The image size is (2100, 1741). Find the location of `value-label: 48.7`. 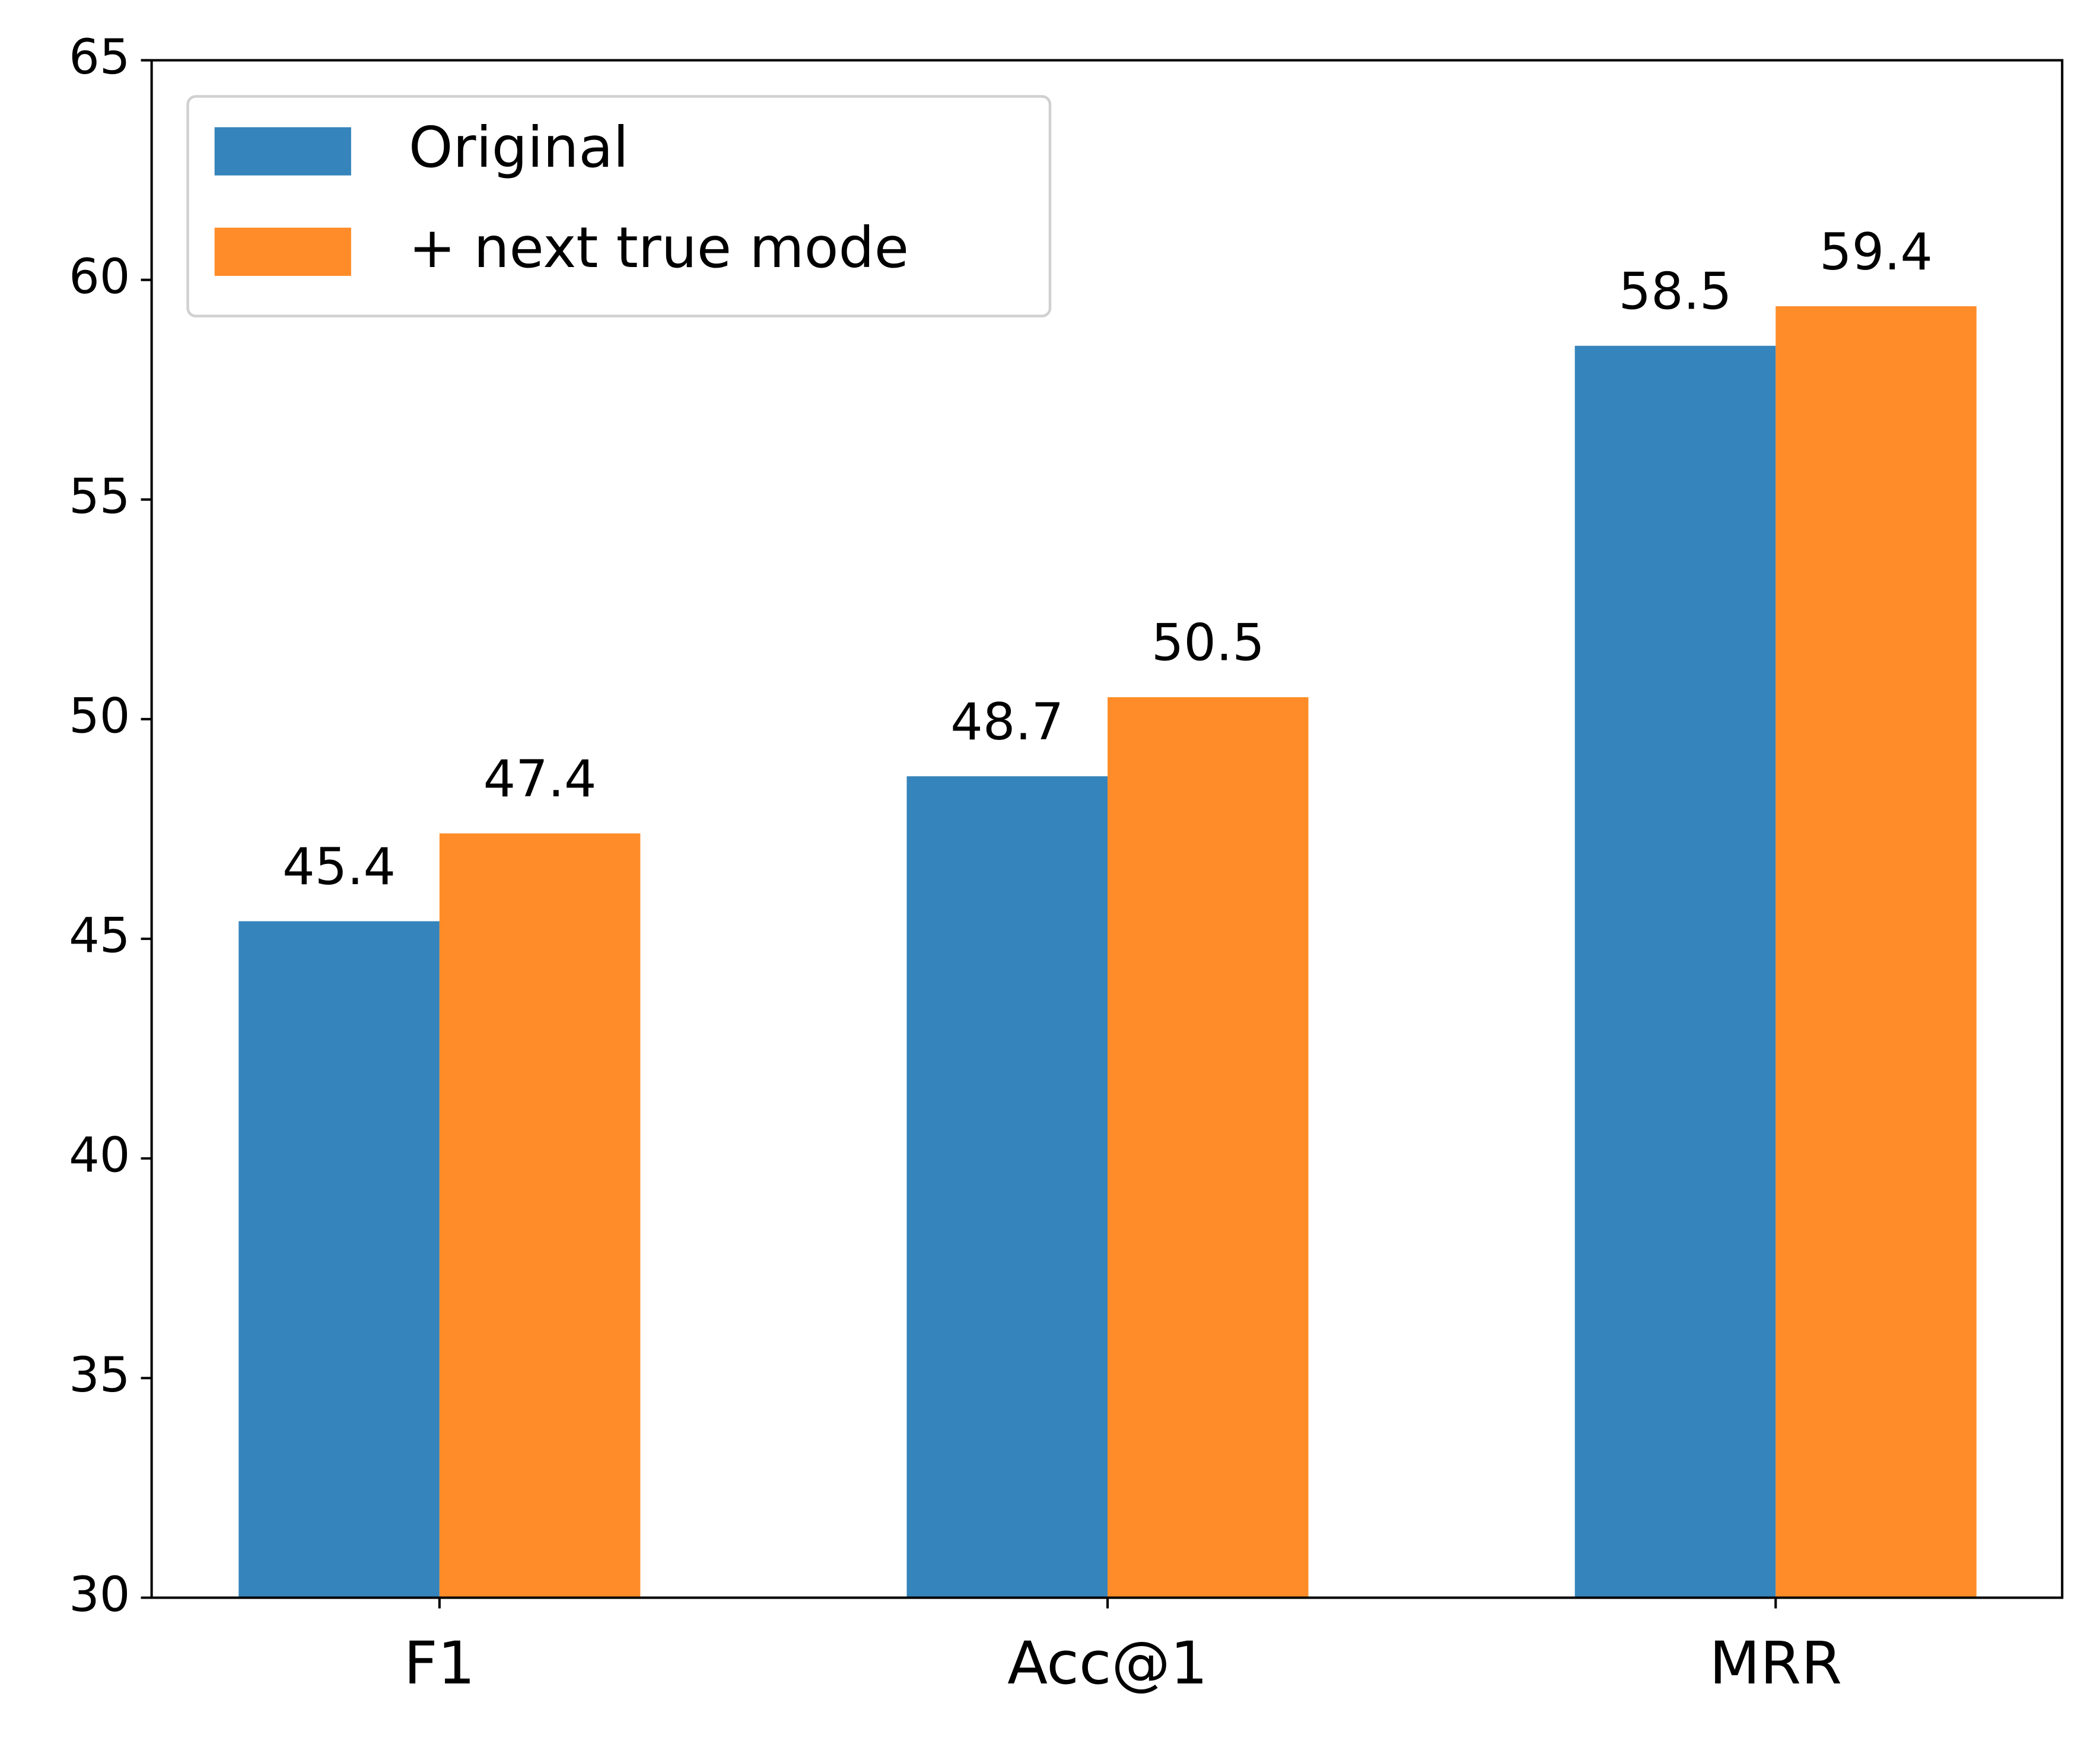

value-label: 48.7 is located at coordinates (1007, 722).